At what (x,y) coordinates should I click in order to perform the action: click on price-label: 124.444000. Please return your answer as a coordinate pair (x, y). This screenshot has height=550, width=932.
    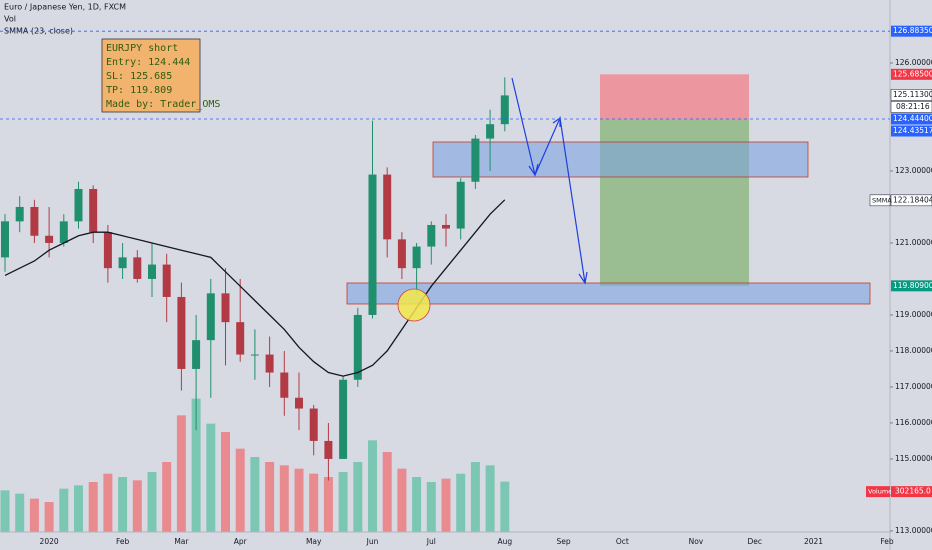
    Looking at the image, I should click on (912, 118).